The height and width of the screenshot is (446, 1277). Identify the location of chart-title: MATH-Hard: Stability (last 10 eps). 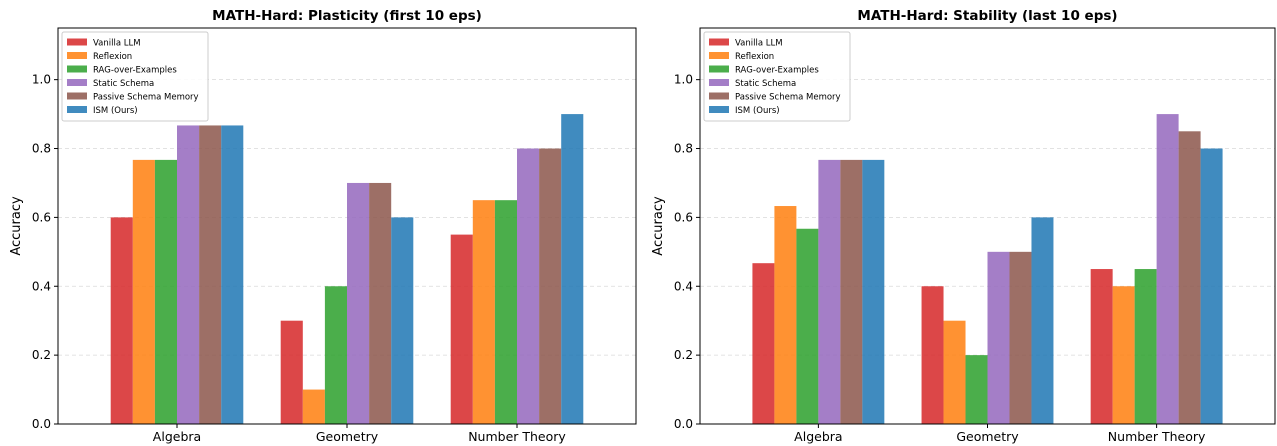
(987, 16).